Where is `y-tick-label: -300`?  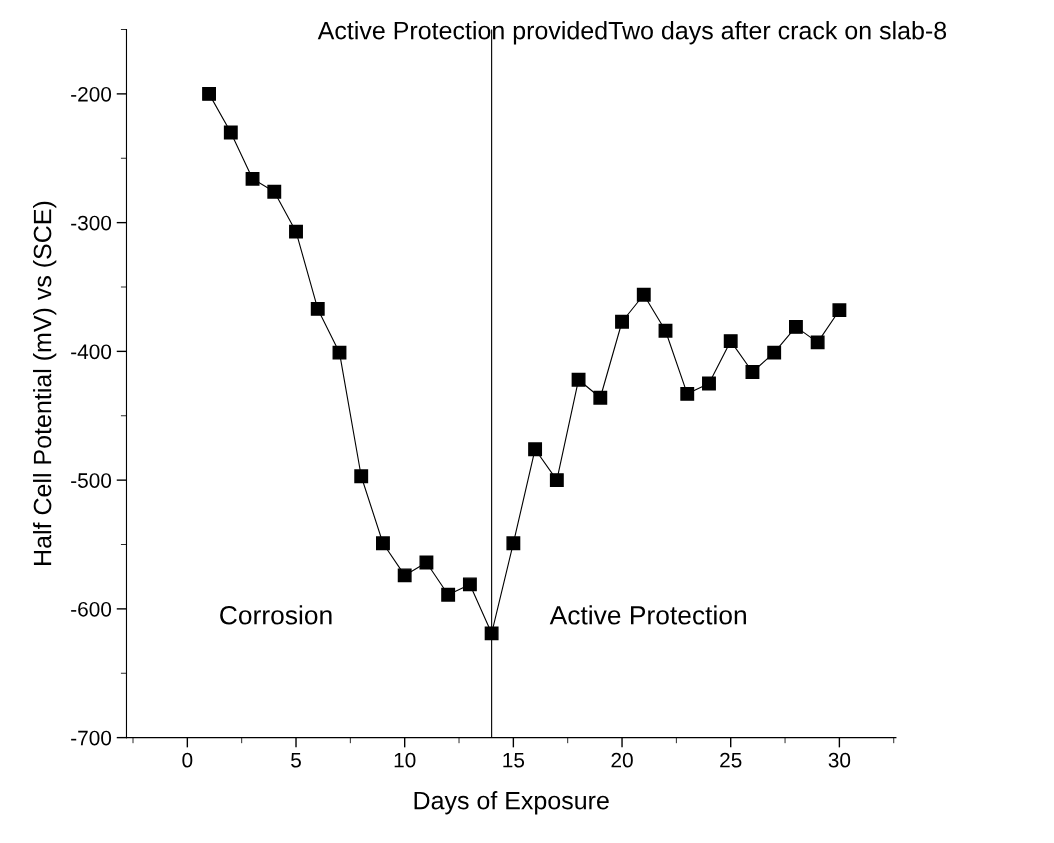 y-tick-label: -300 is located at coordinates (91, 223).